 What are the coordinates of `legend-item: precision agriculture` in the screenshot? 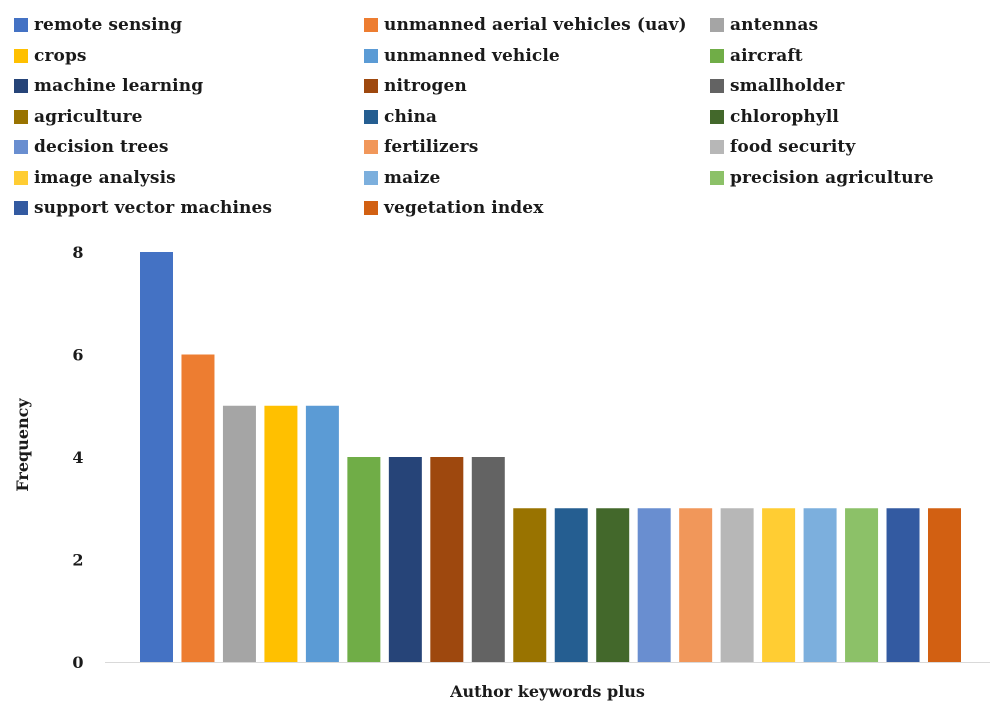 It's located at (842, 178).